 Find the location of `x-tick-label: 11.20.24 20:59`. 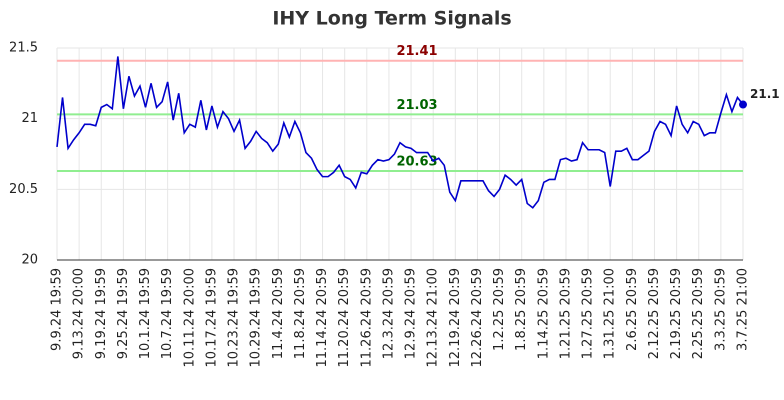

x-tick-label: 11.20.24 20:59 is located at coordinates (344, 318).